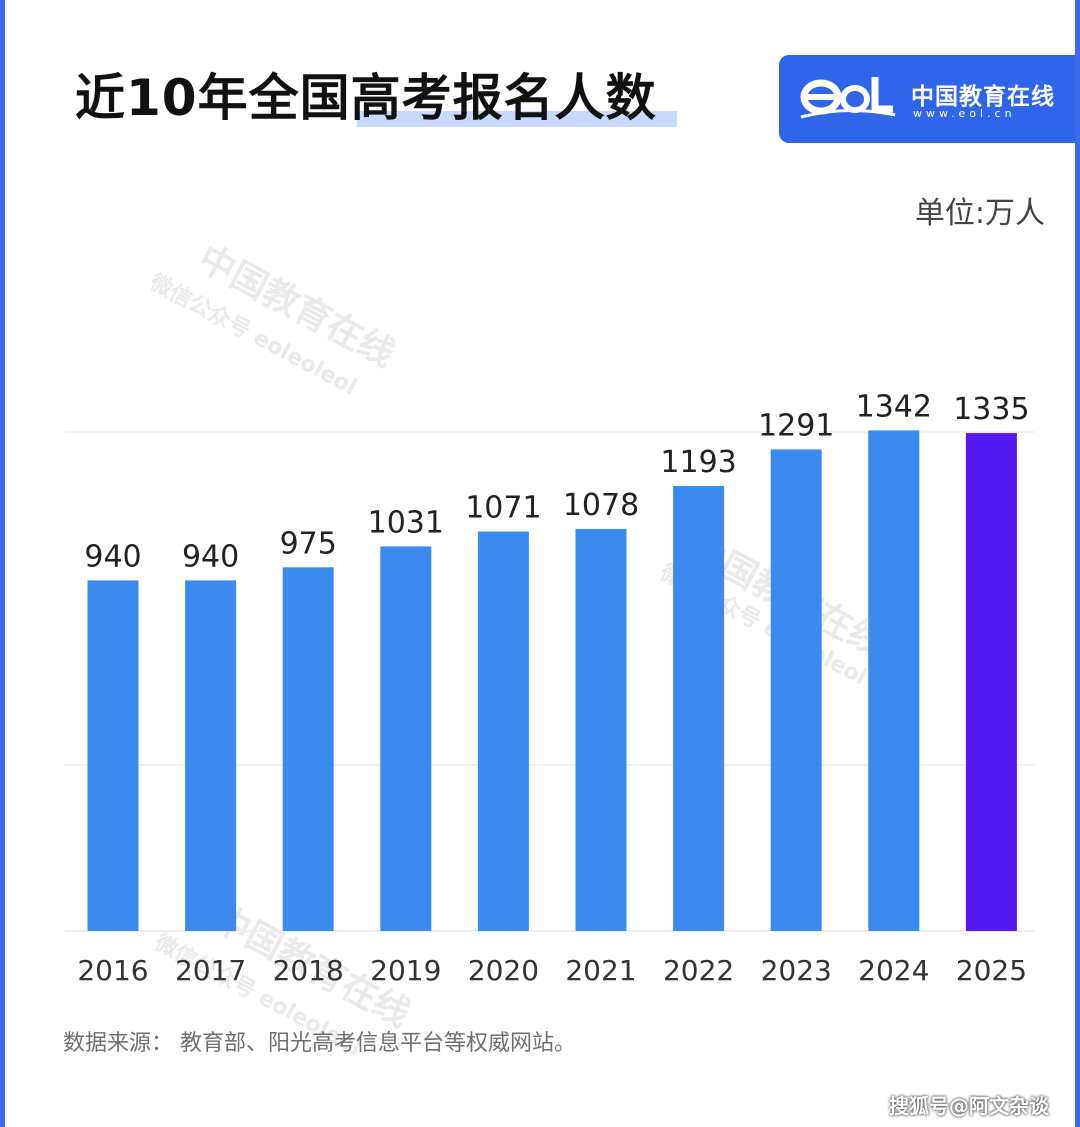  What do you see at coordinates (600, 970) in the screenshot?
I see `x-tick-label-2021: 2021` at bounding box center [600, 970].